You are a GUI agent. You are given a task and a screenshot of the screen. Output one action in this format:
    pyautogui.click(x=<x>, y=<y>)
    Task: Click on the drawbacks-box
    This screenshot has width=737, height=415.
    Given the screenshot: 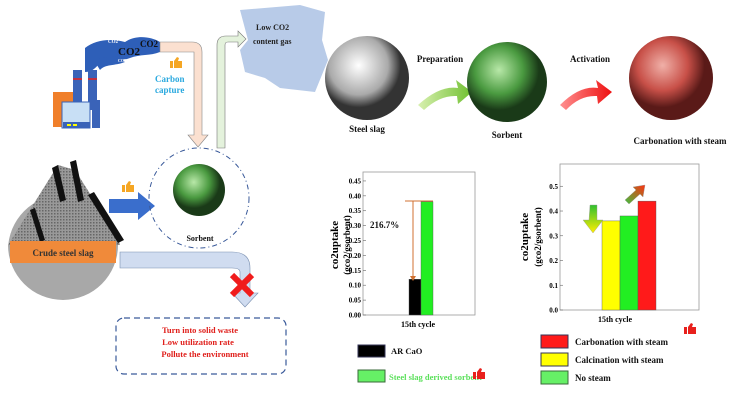 What is the action you would take?
    pyautogui.click(x=201, y=346)
    